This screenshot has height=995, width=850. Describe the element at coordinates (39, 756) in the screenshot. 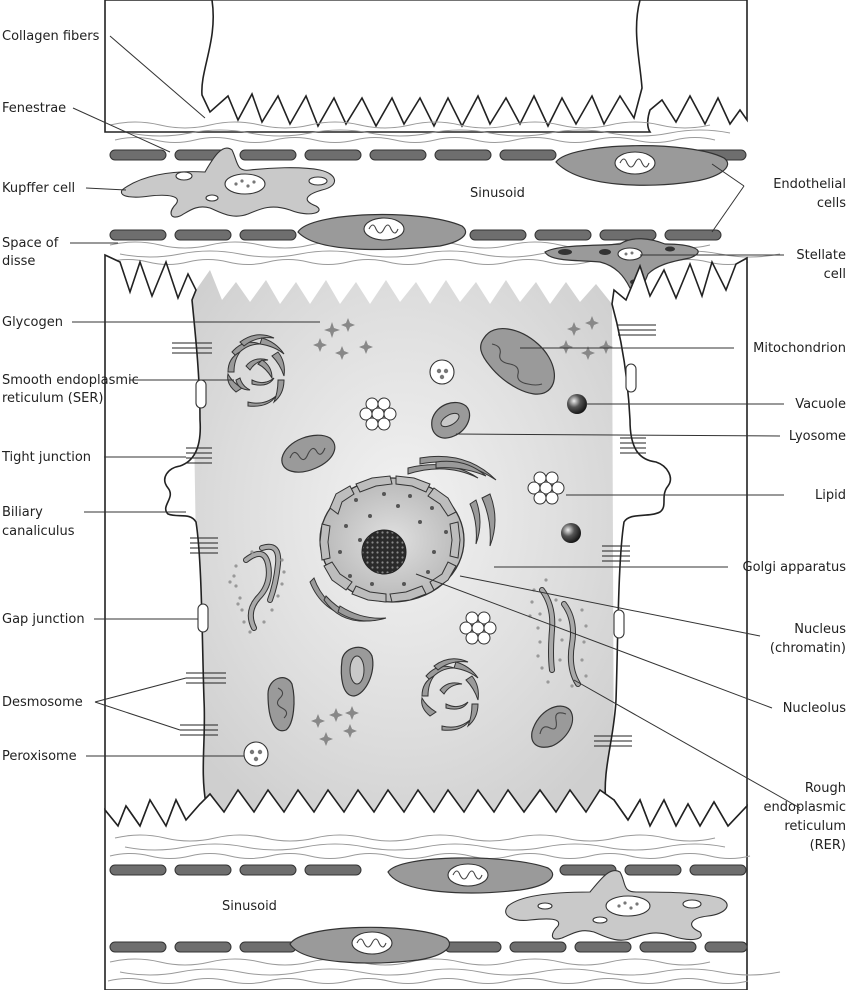

I see `label-peroxisome: Peroxisome` at that location.